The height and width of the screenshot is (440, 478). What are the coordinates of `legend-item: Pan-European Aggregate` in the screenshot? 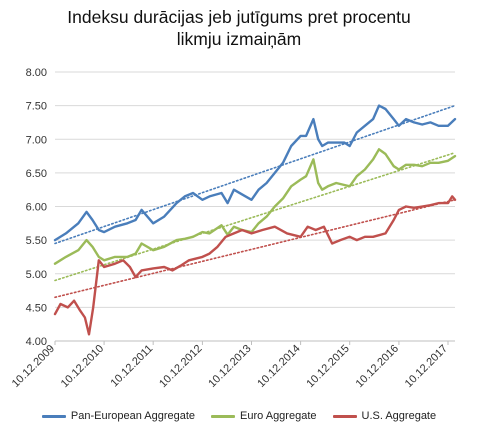 It's located at (118, 416).